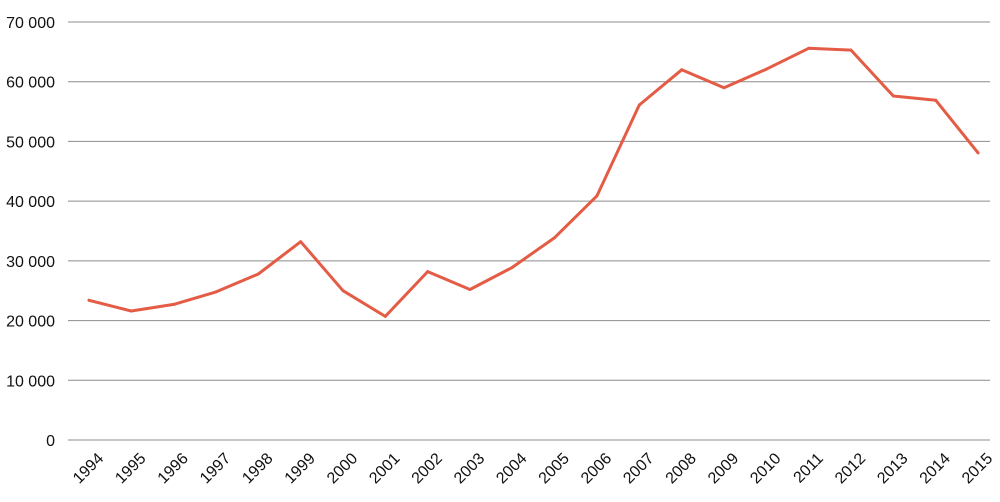 The width and height of the screenshot is (1000, 502). I want to click on x-tick-label: 2014, so click(935, 468).